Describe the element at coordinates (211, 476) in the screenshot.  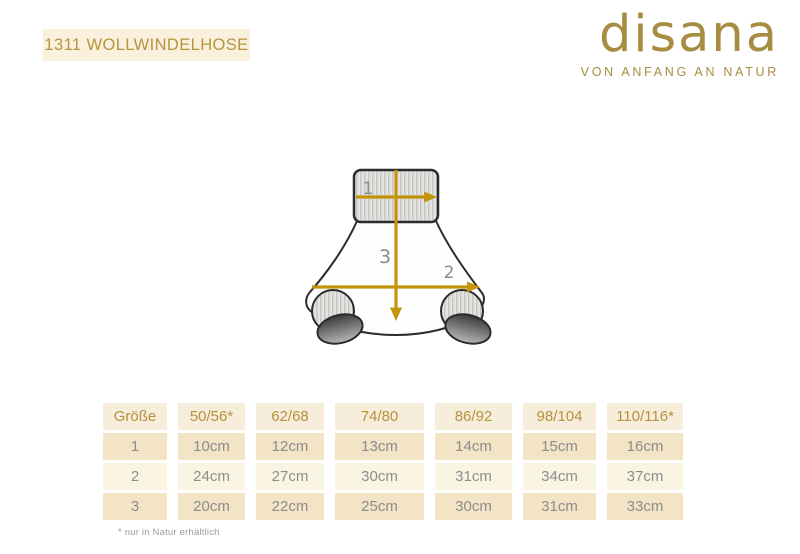
I see `size-table-cell: 24cm` at that location.